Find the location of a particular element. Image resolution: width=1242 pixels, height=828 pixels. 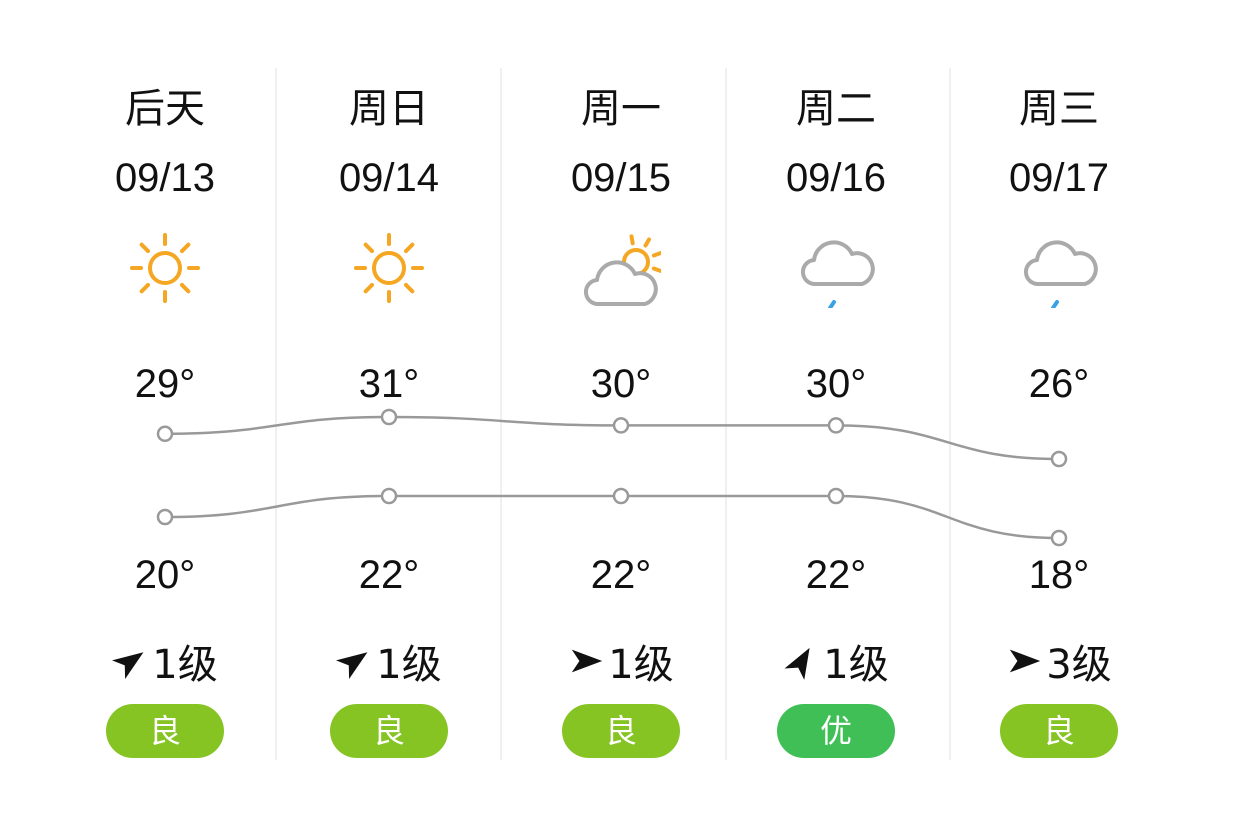

date-label: 09/15 is located at coordinates (621, 178).